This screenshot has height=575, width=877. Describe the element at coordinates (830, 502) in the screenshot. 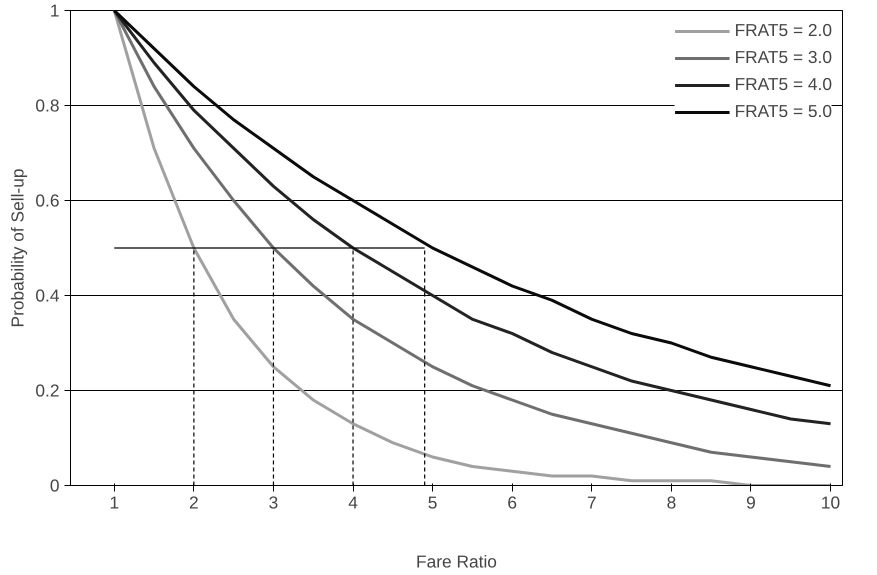

I see `x-tick-label: 10` at that location.